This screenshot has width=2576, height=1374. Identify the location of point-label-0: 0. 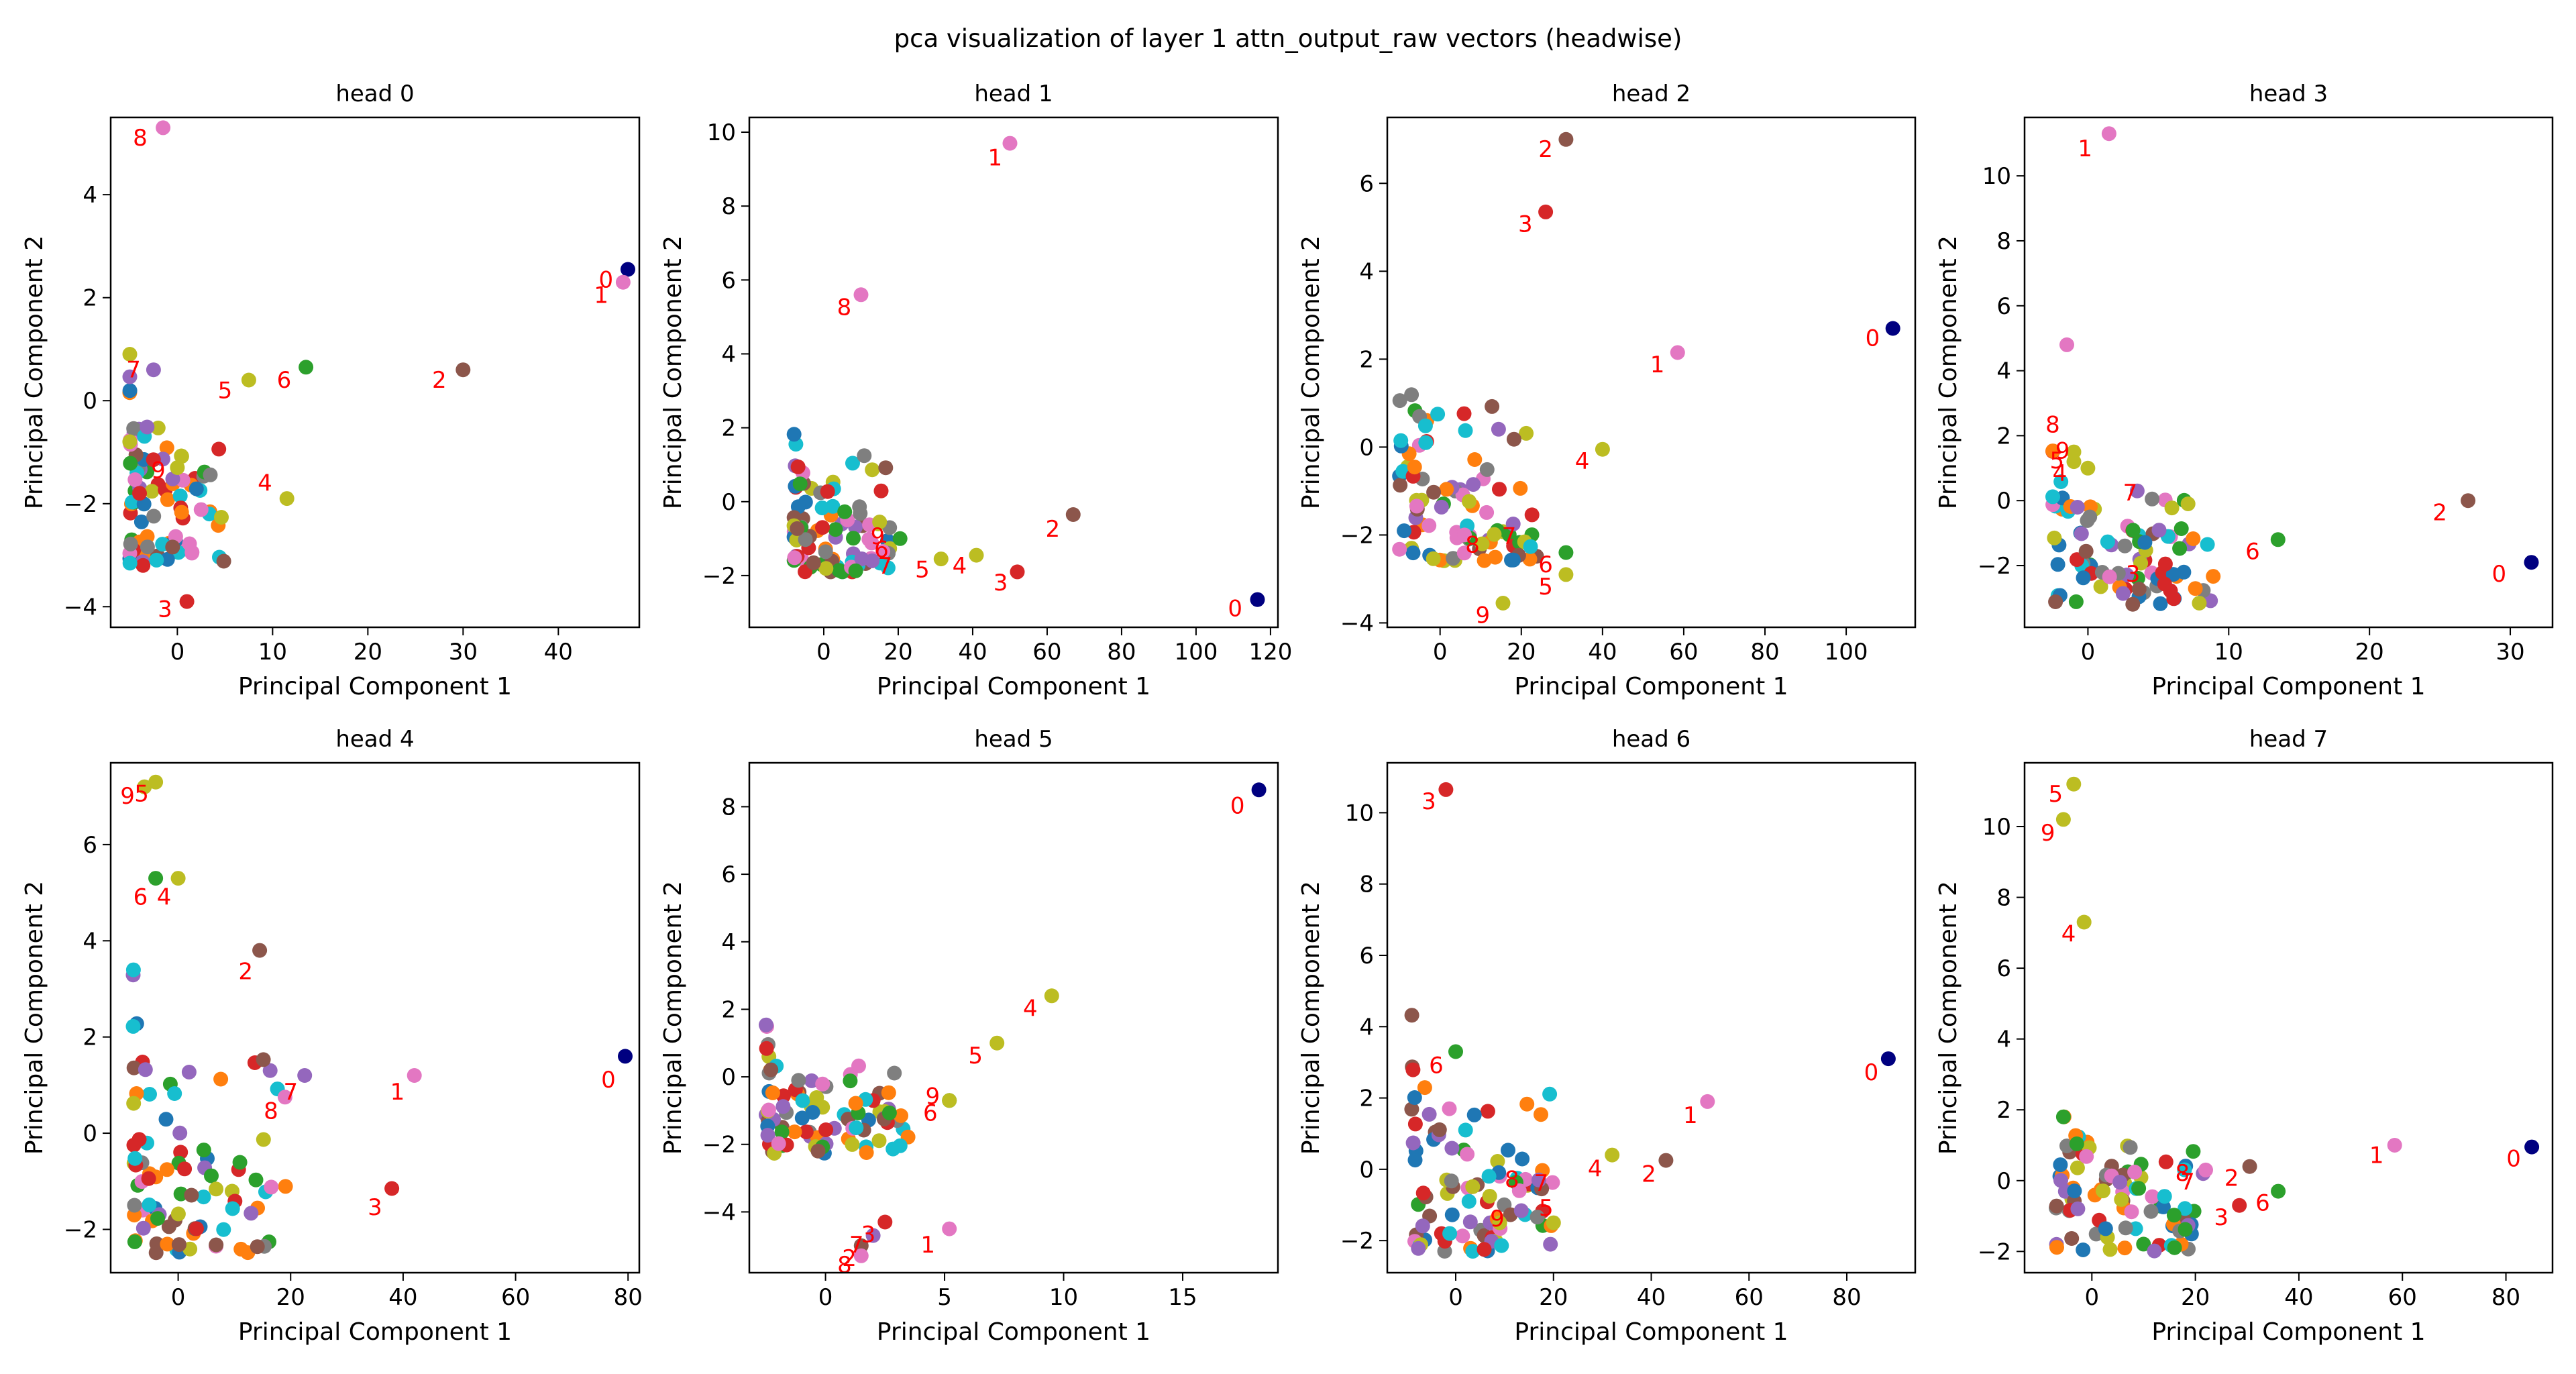
(1873, 338).